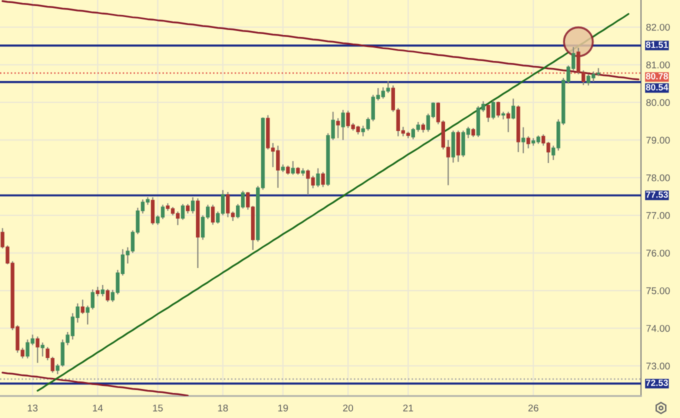  I want to click on ref-line-label: 80.78, so click(657, 76).